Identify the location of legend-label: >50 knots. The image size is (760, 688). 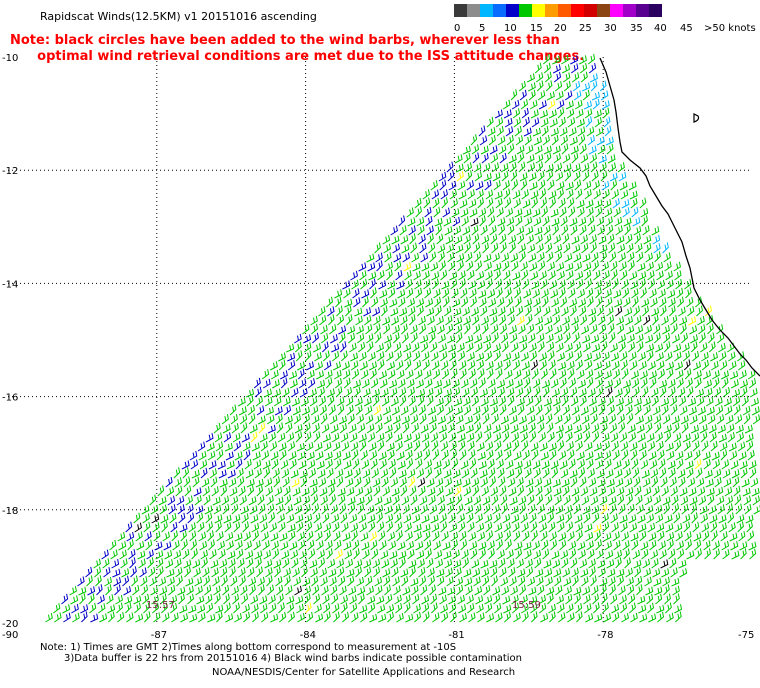
(730, 28).